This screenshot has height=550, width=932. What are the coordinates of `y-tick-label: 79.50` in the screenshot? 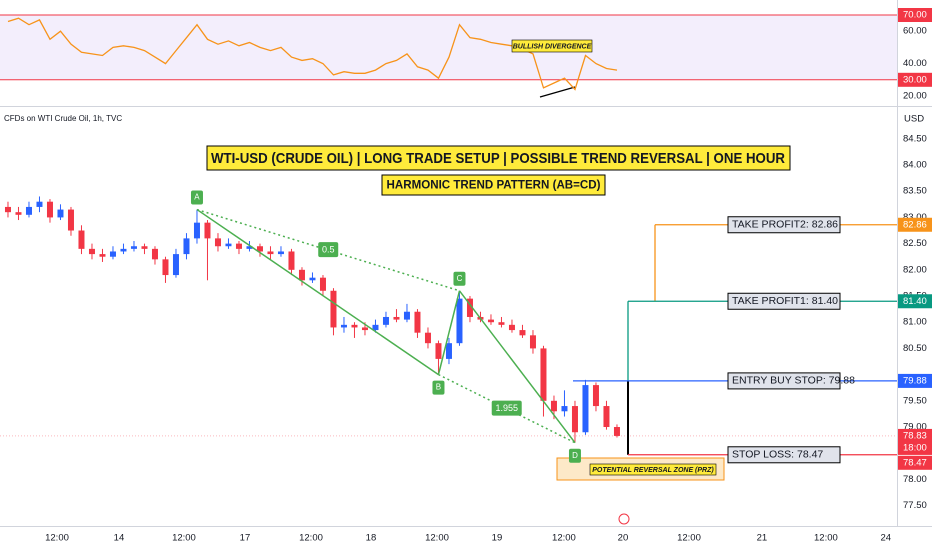 It's located at (915, 400).